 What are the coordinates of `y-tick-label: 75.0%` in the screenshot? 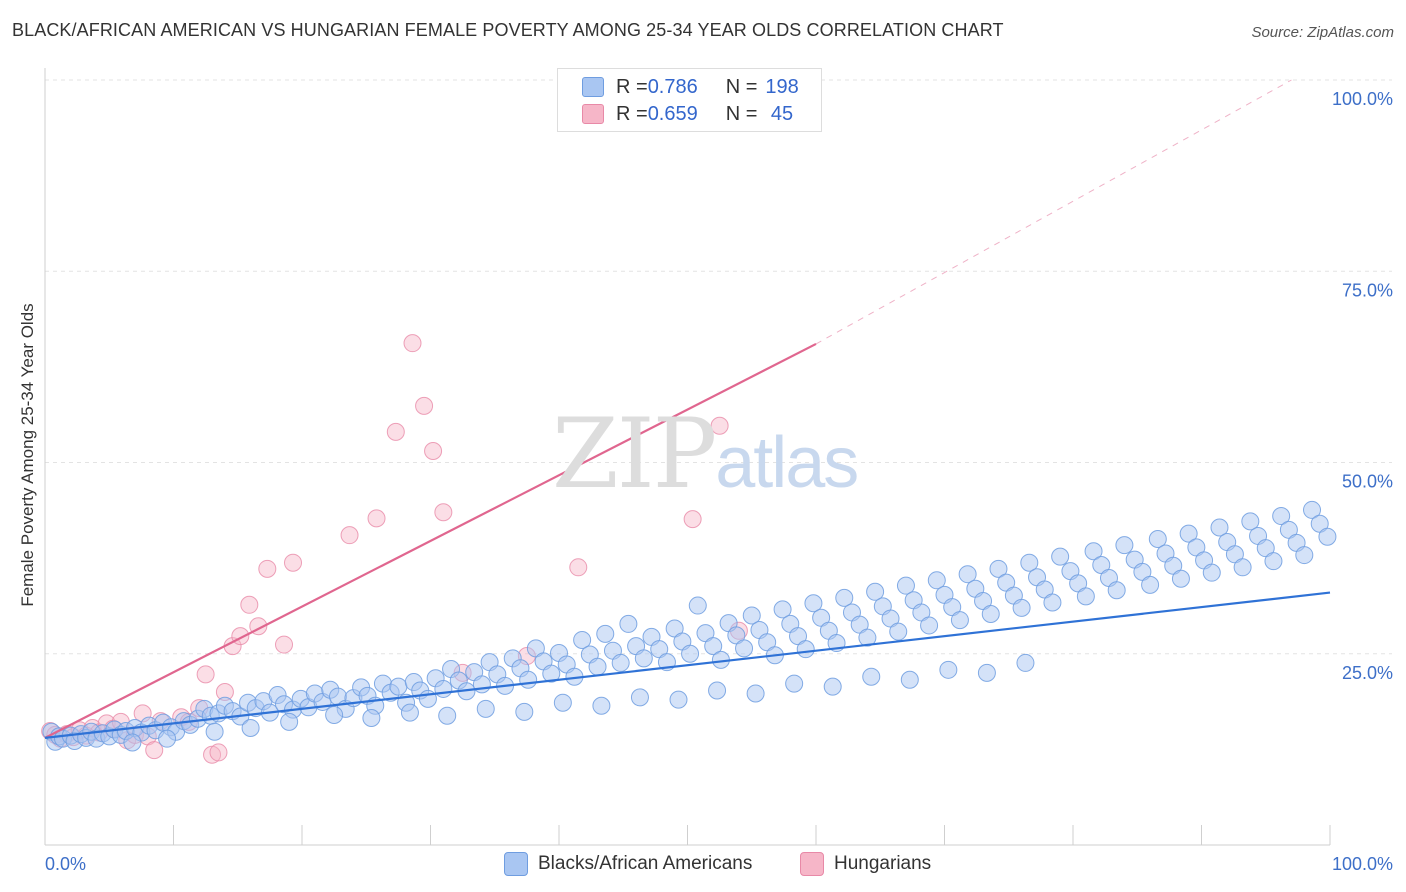 It's located at (1367, 290).